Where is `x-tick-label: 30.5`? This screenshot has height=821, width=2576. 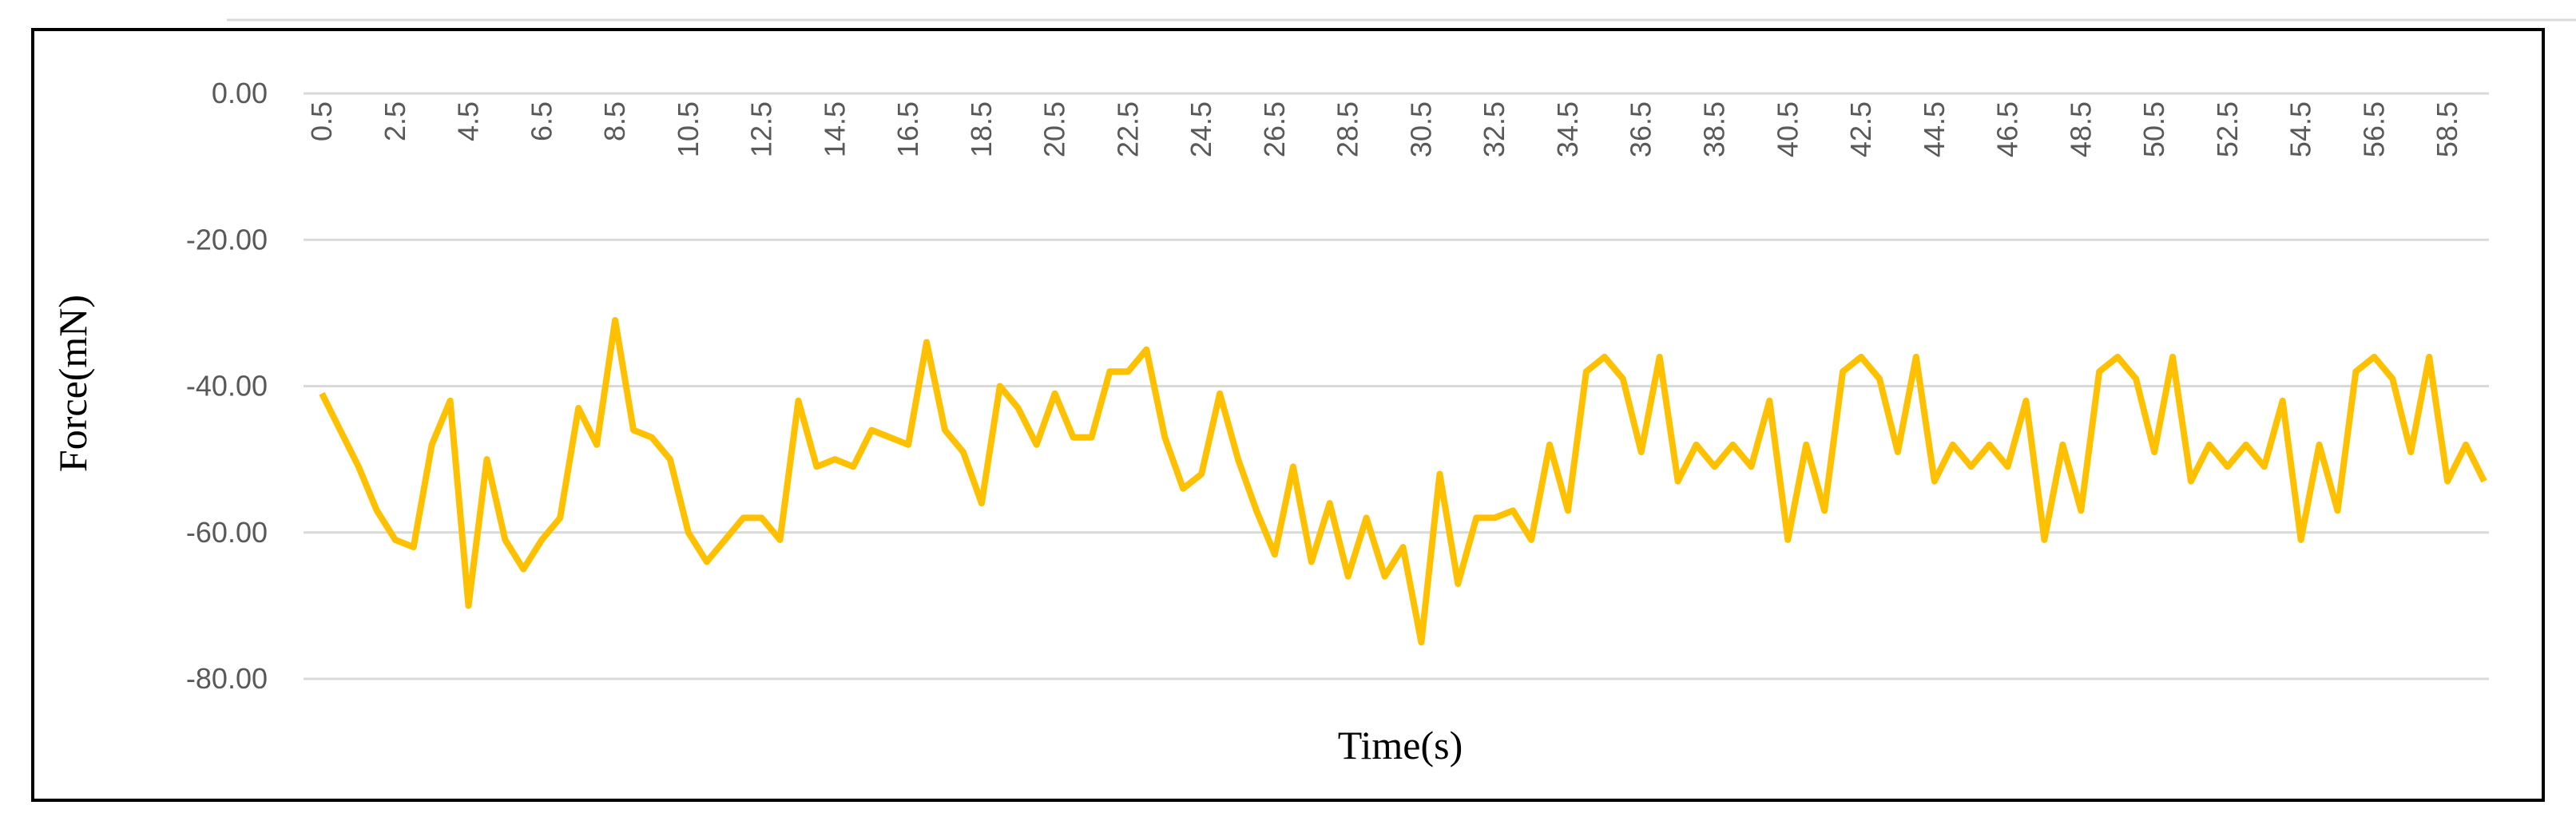
x-tick-label: 30.5 is located at coordinates (1420, 129).